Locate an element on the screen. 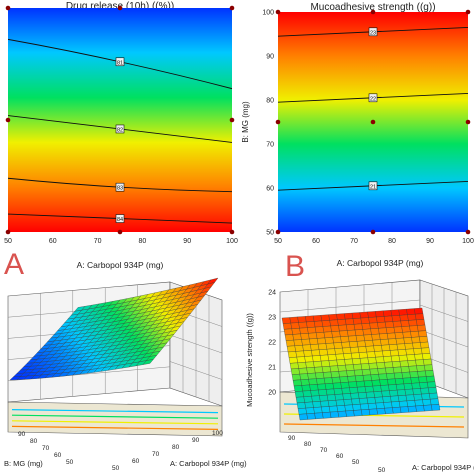  surface-b-z-tick-label: 21 is located at coordinates (272, 368).